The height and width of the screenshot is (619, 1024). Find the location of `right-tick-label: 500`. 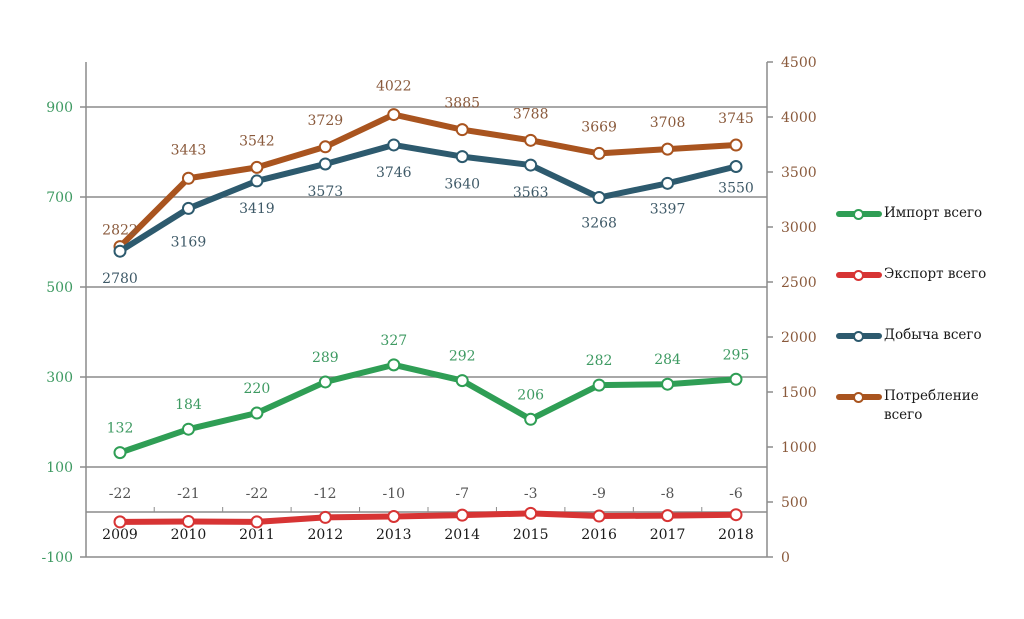

right-tick-label: 500 is located at coordinates (794, 503).